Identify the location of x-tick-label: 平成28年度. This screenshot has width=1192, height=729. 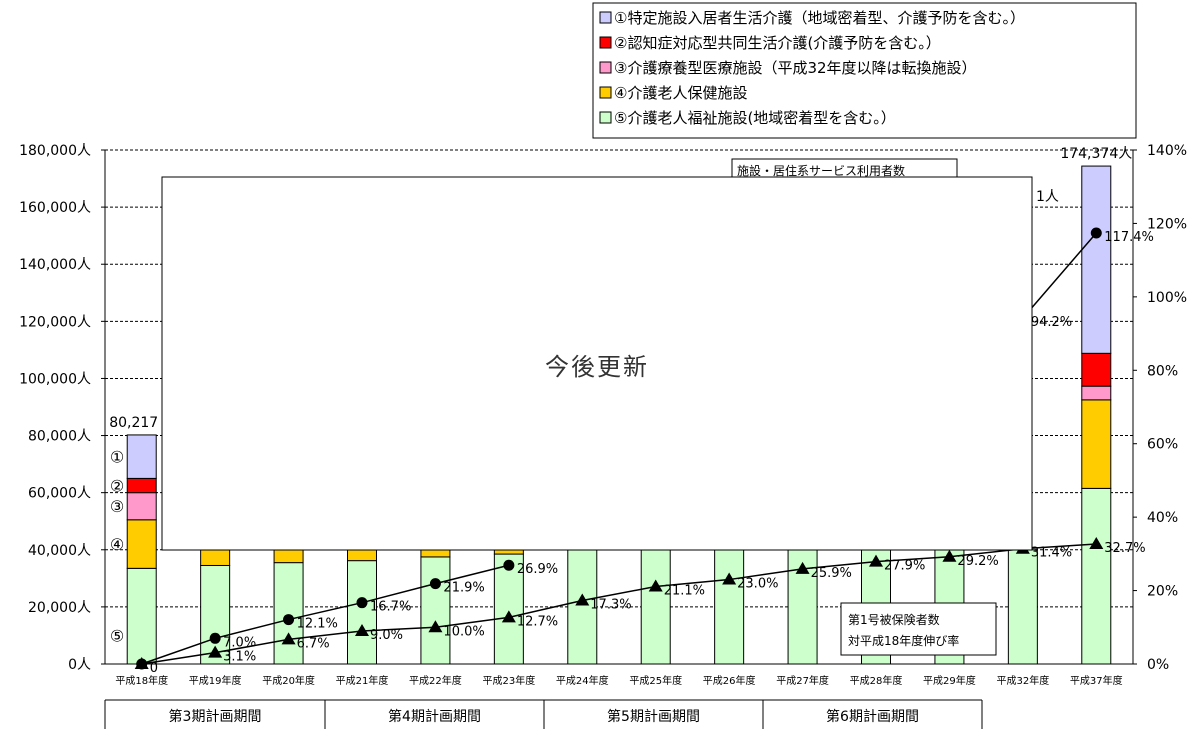
(876, 680).